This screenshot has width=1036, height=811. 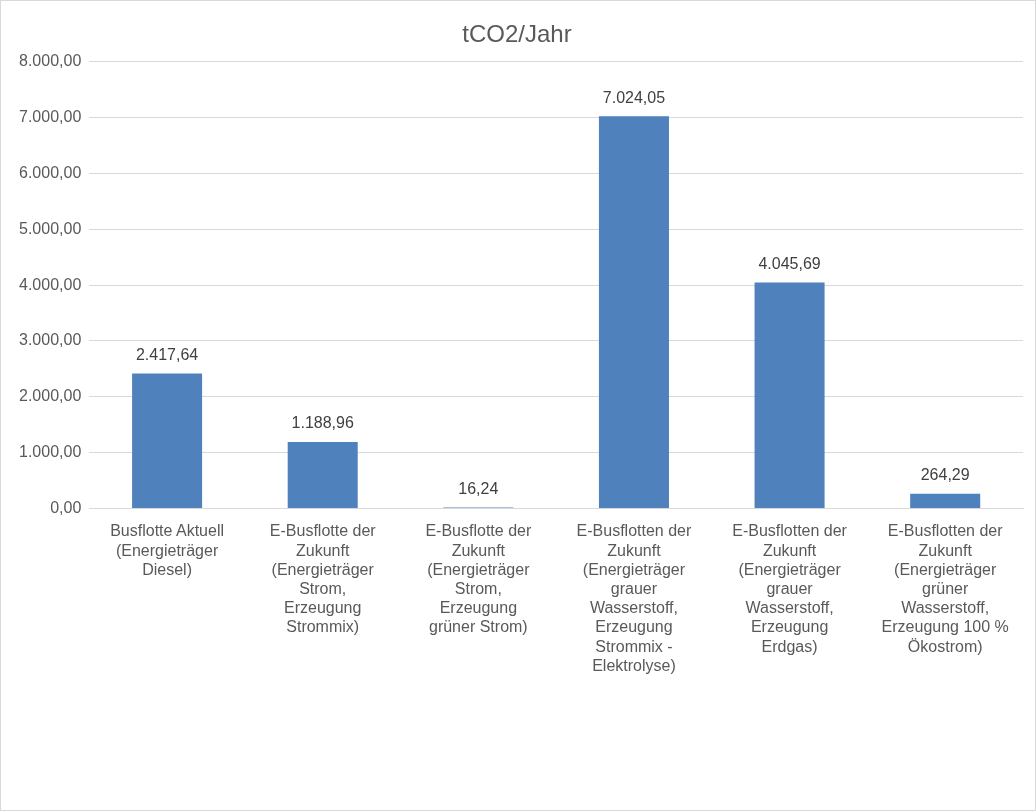 What do you see at coordinates (50, 284) in the screenshot?
I see `y-tick-label: 4.000,00` at bounding box center [50, 284].